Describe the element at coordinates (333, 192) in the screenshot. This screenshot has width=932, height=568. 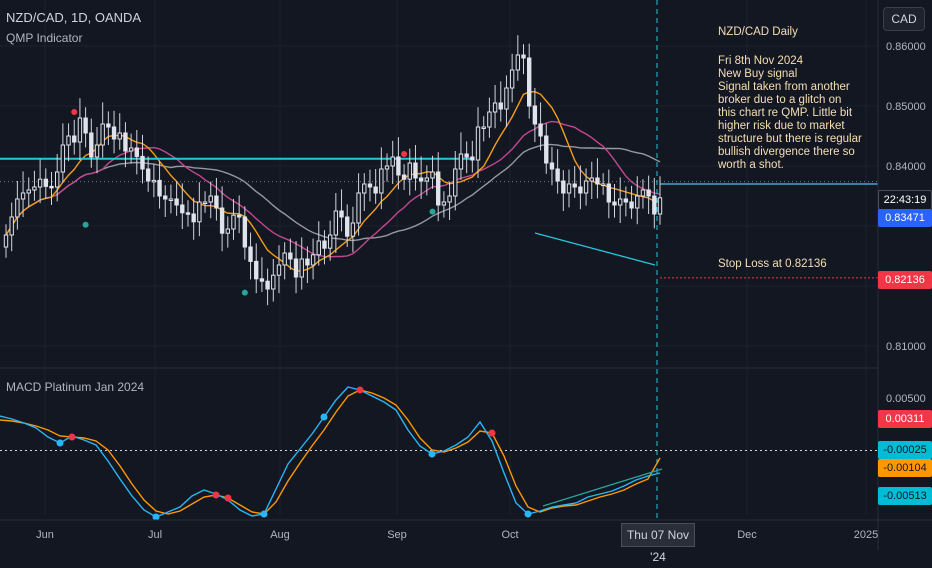
I see `ma-slow-line` at that location.